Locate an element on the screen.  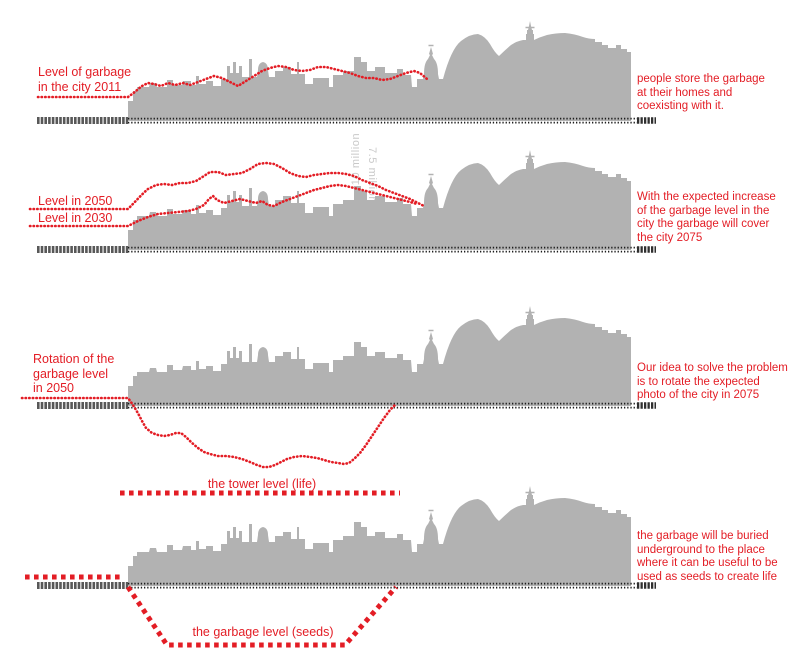
garbage-level-2011-line is located at coordinates (232, 81).